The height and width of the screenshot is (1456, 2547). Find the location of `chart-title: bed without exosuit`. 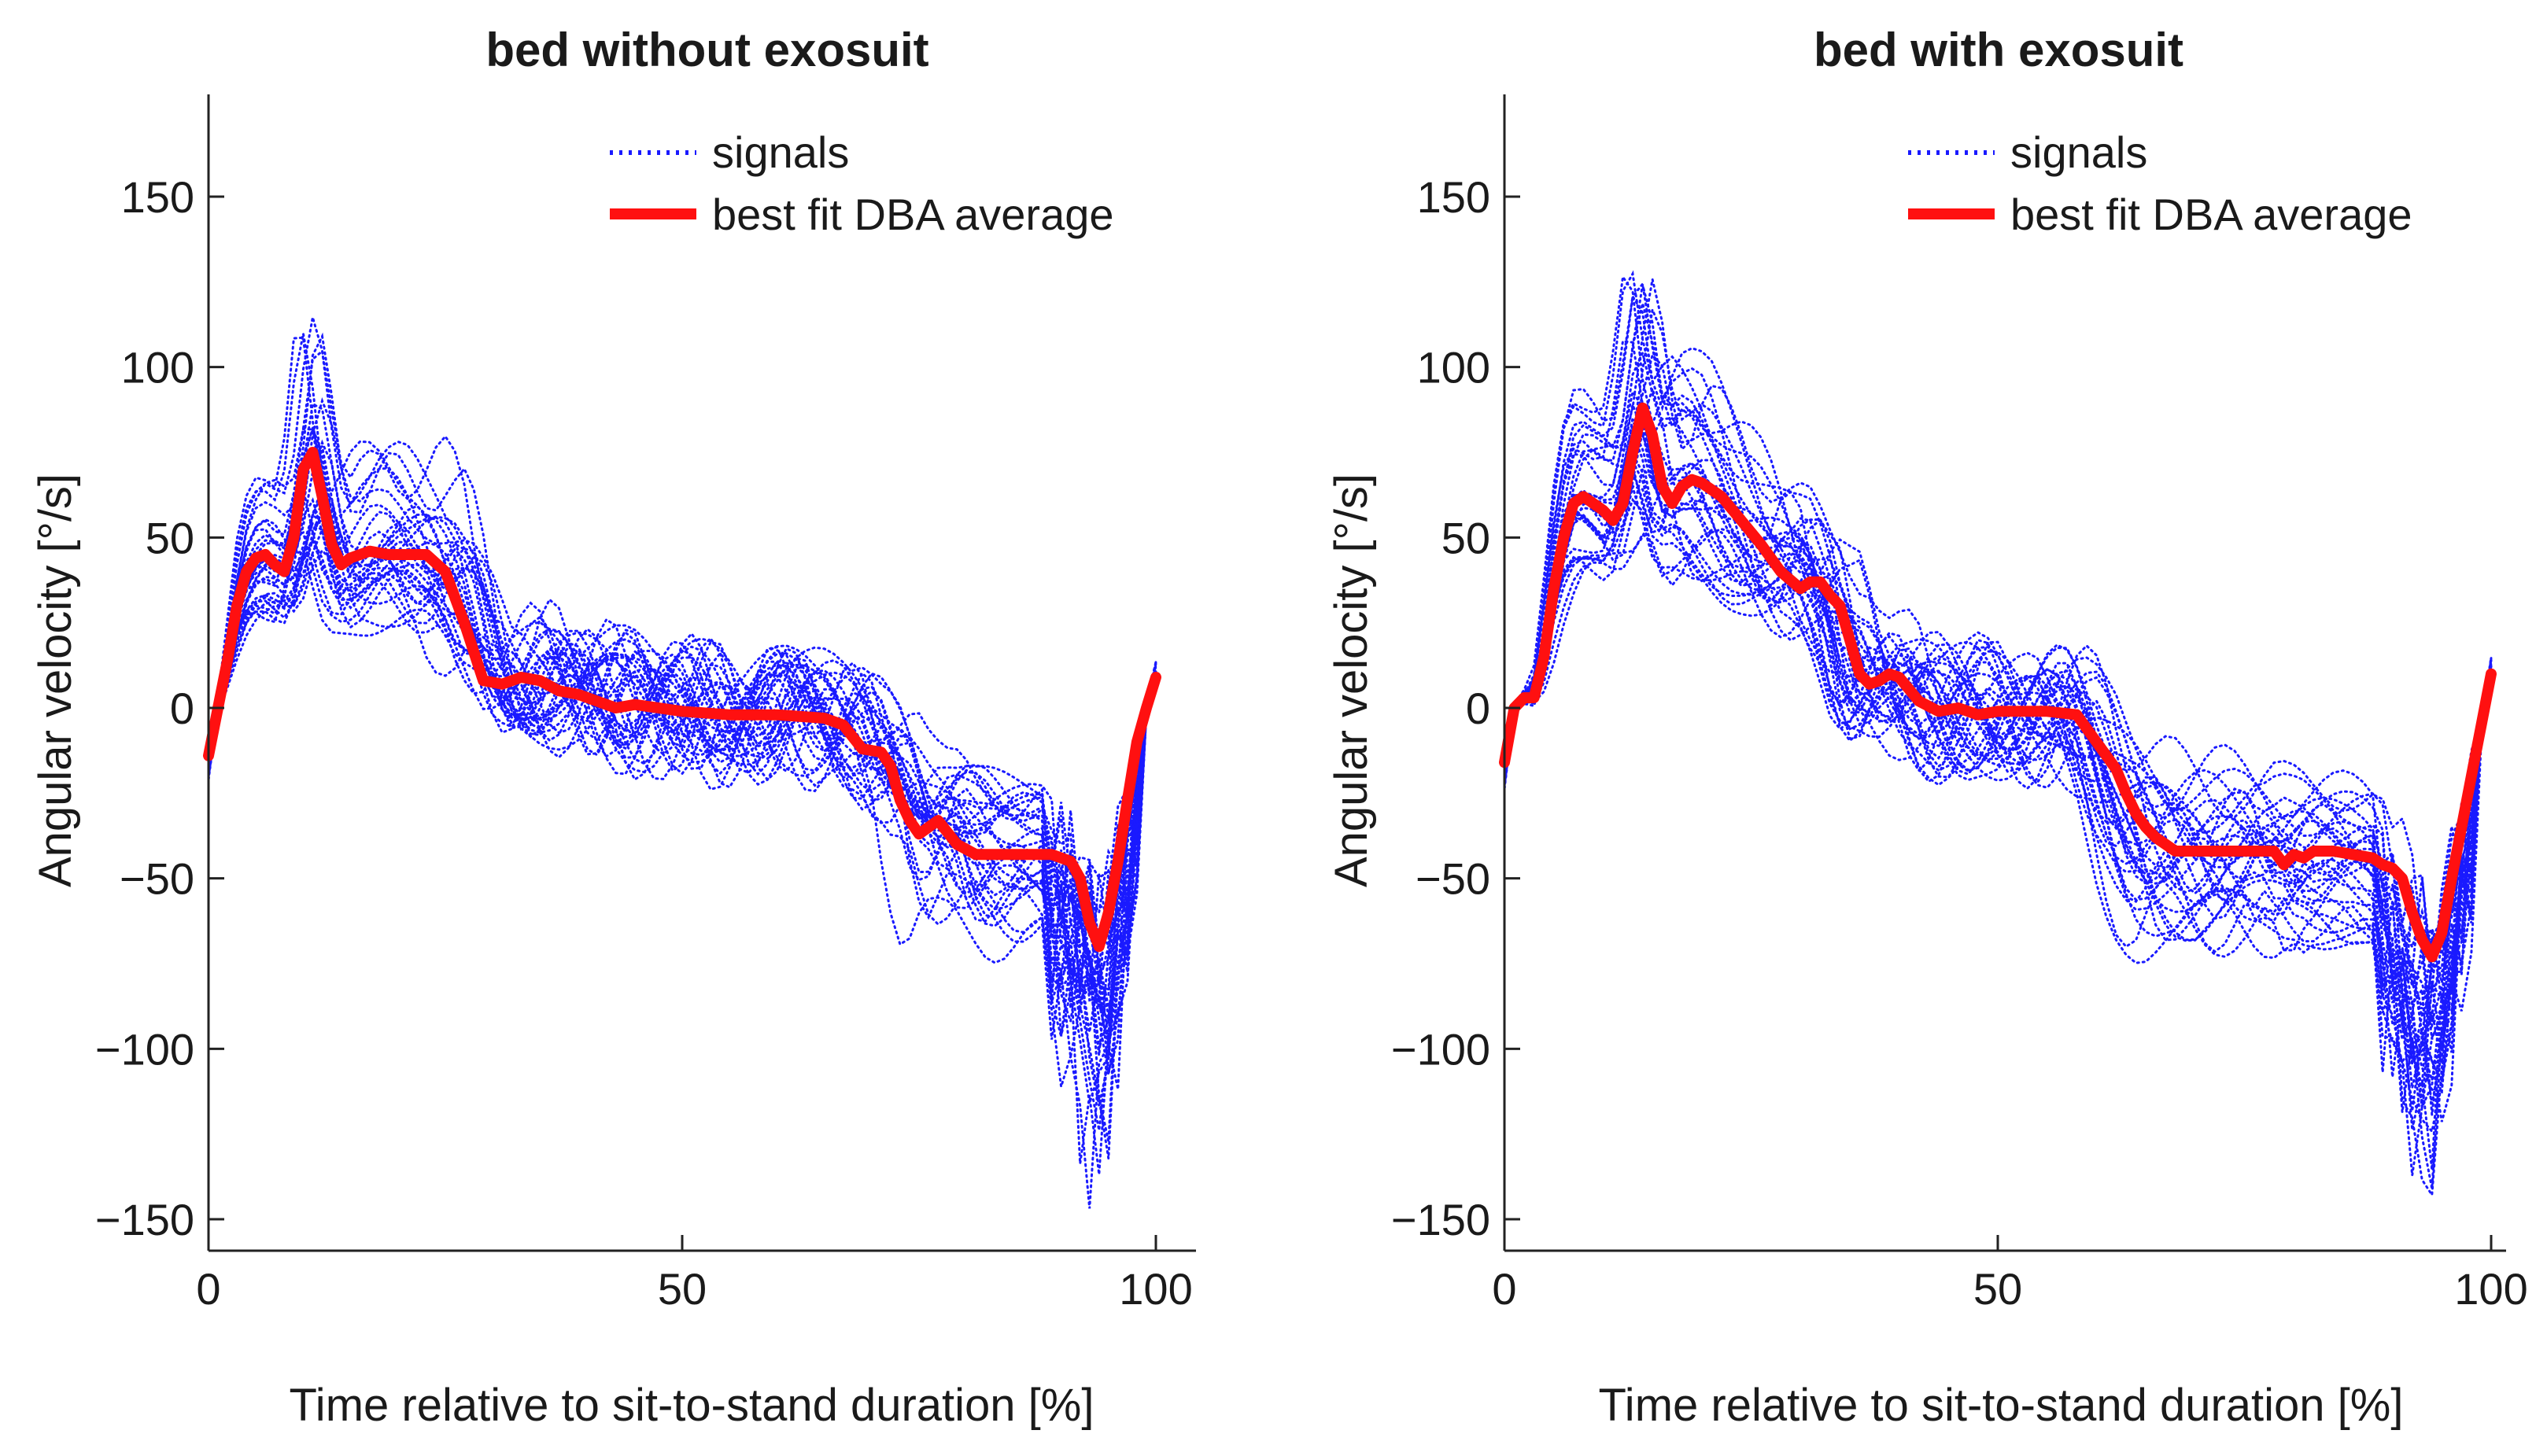

chart-title: bed without exosuit is located at coordinates (706, 50).